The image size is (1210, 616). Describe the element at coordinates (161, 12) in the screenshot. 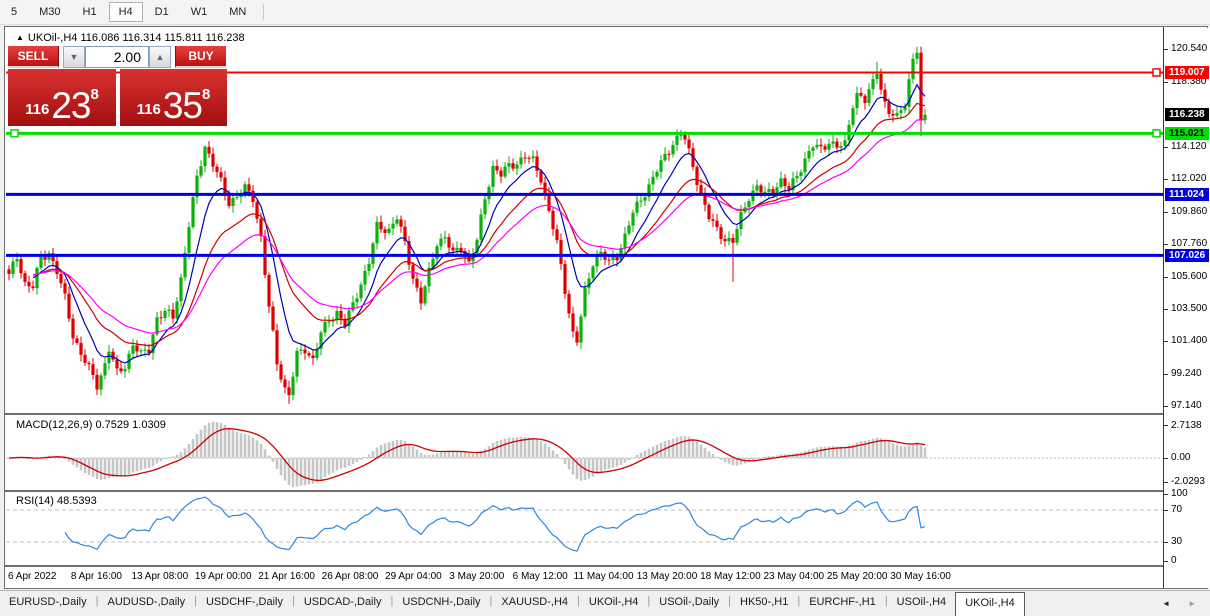

I see `timeframe-button-d1: D1` at that location.